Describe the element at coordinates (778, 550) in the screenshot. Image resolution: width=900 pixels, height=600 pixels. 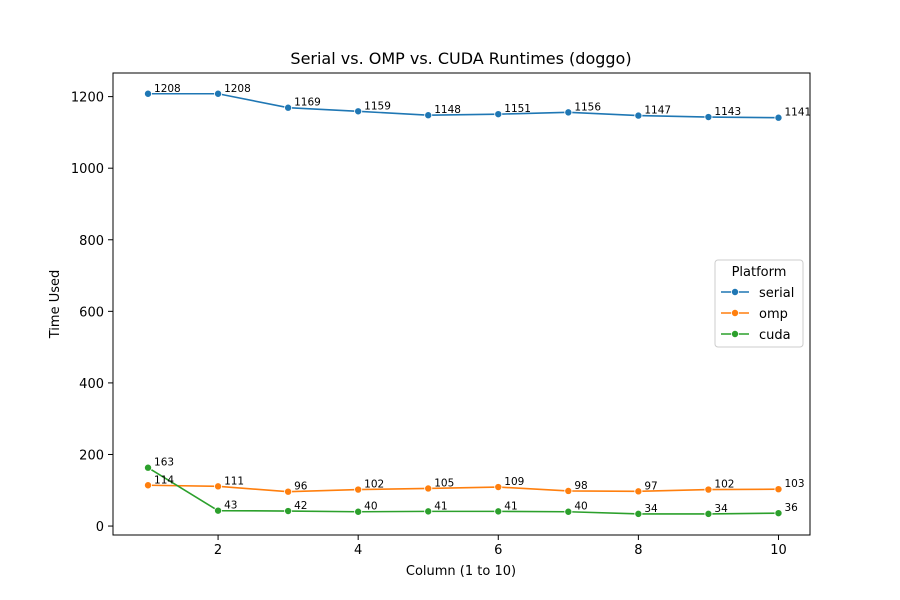
I see `x-tick-label: 10` at that location.